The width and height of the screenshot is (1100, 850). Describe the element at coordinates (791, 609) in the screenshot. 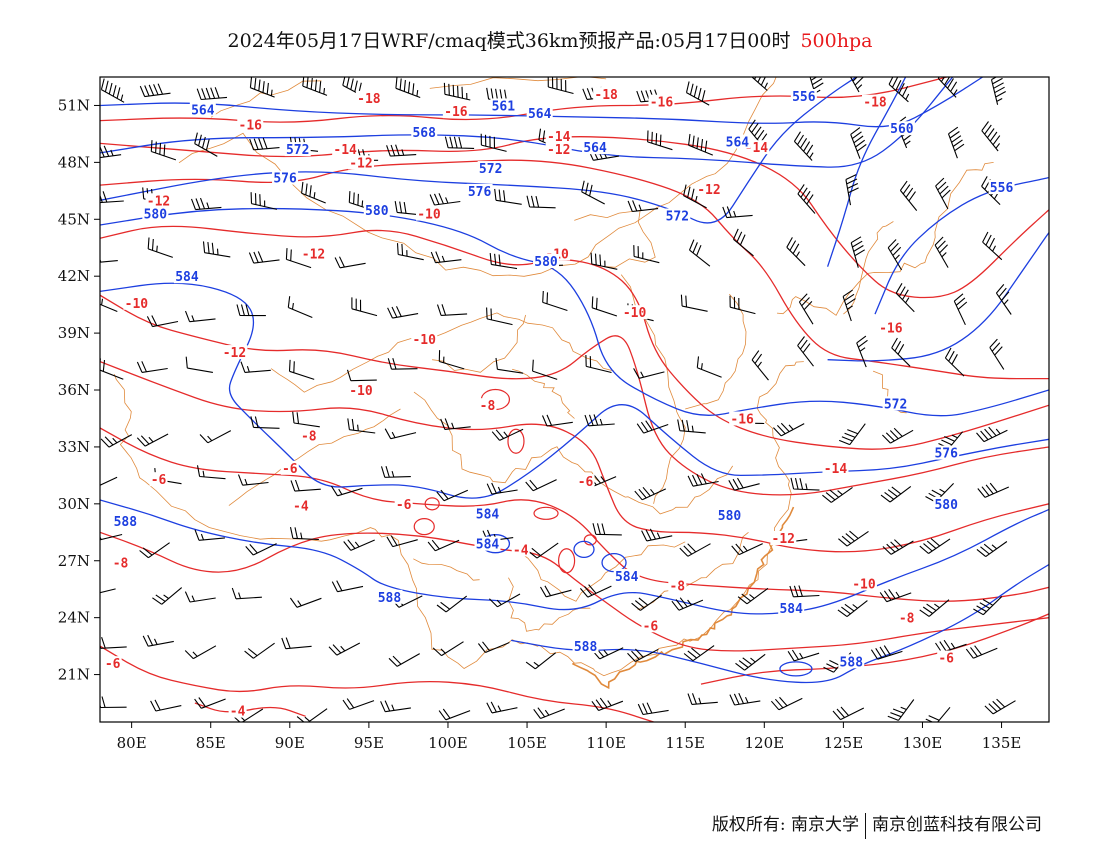

I see `height-label: 584` at that location.